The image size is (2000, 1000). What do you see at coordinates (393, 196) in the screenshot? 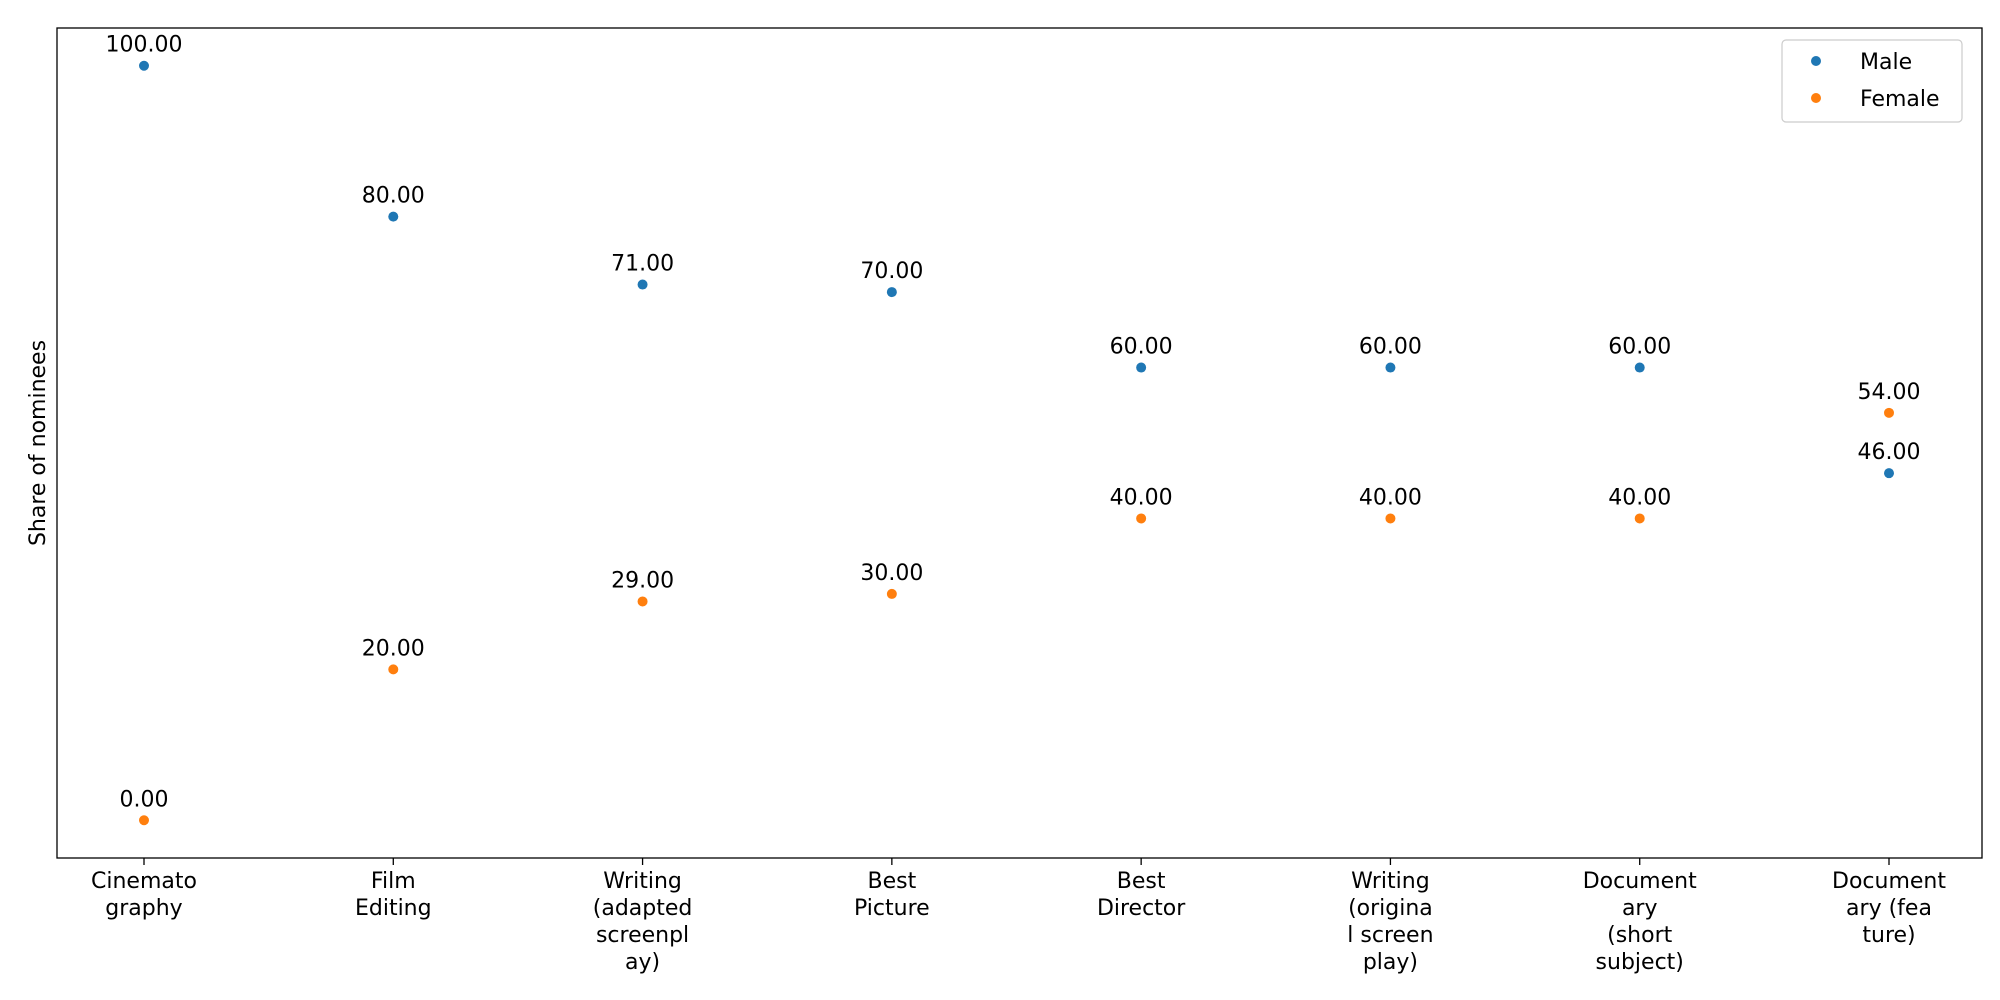
I see `data-label-male-1: 80.00` at bounding box center [393, 196].